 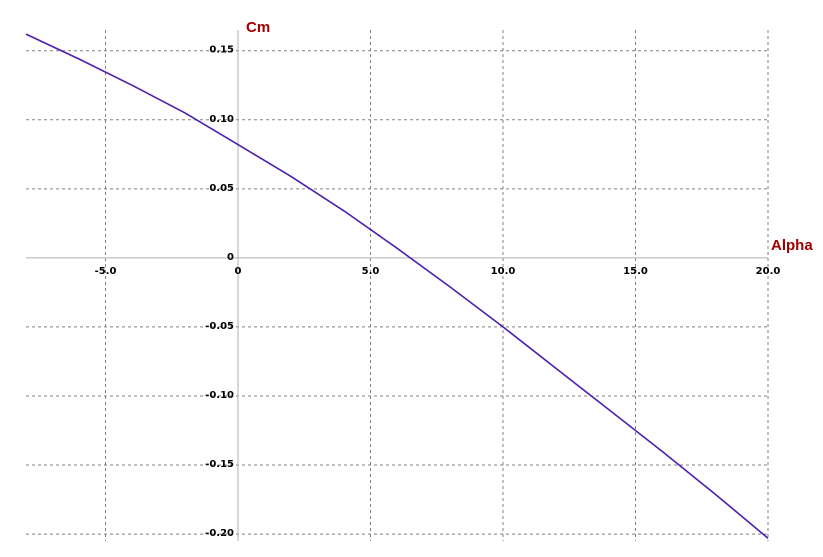 What do you see at coordinates (258, 27) in the screenshot?
I see `y-axis-title: Cm` at bounding box center [258, 27].